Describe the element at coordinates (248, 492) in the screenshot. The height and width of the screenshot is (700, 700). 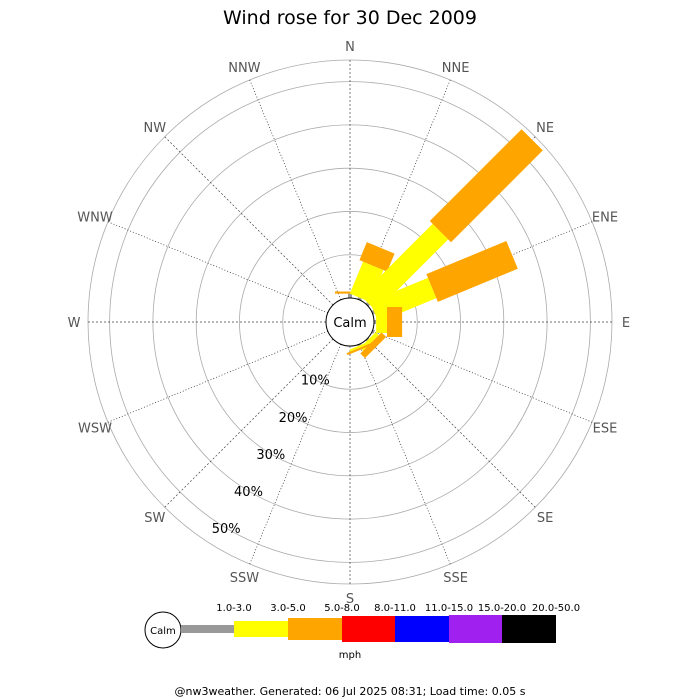
I see `ring-label-40: 40%` at that location.